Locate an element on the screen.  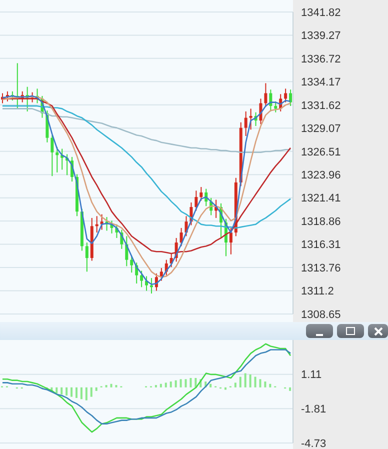
y-tick-label: 1308.65 is located at coordinates (321, 314).